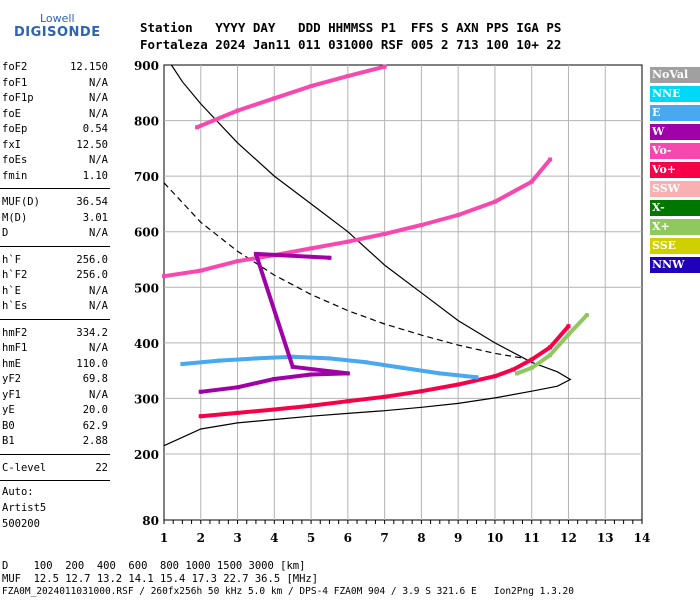  I want to click on param-row: M(D) 3.01, so click(55, 218).